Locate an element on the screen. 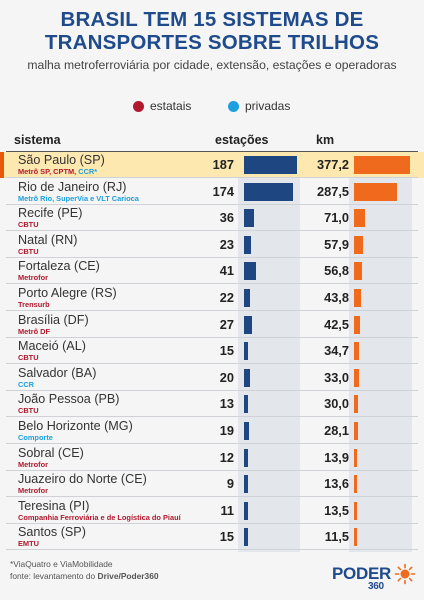 The width and height of the screenshot is (424, 600). estacoes-value: 19 is located at coordinates (226, 430).